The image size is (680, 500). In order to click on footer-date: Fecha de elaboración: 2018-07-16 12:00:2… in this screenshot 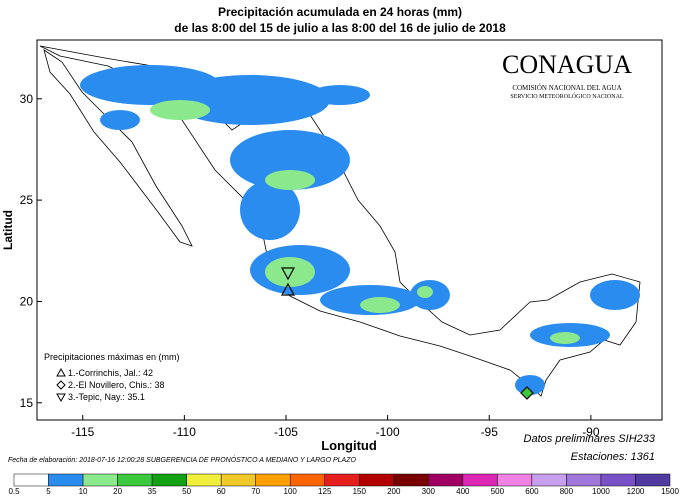, I will do `click(182, 459)`.